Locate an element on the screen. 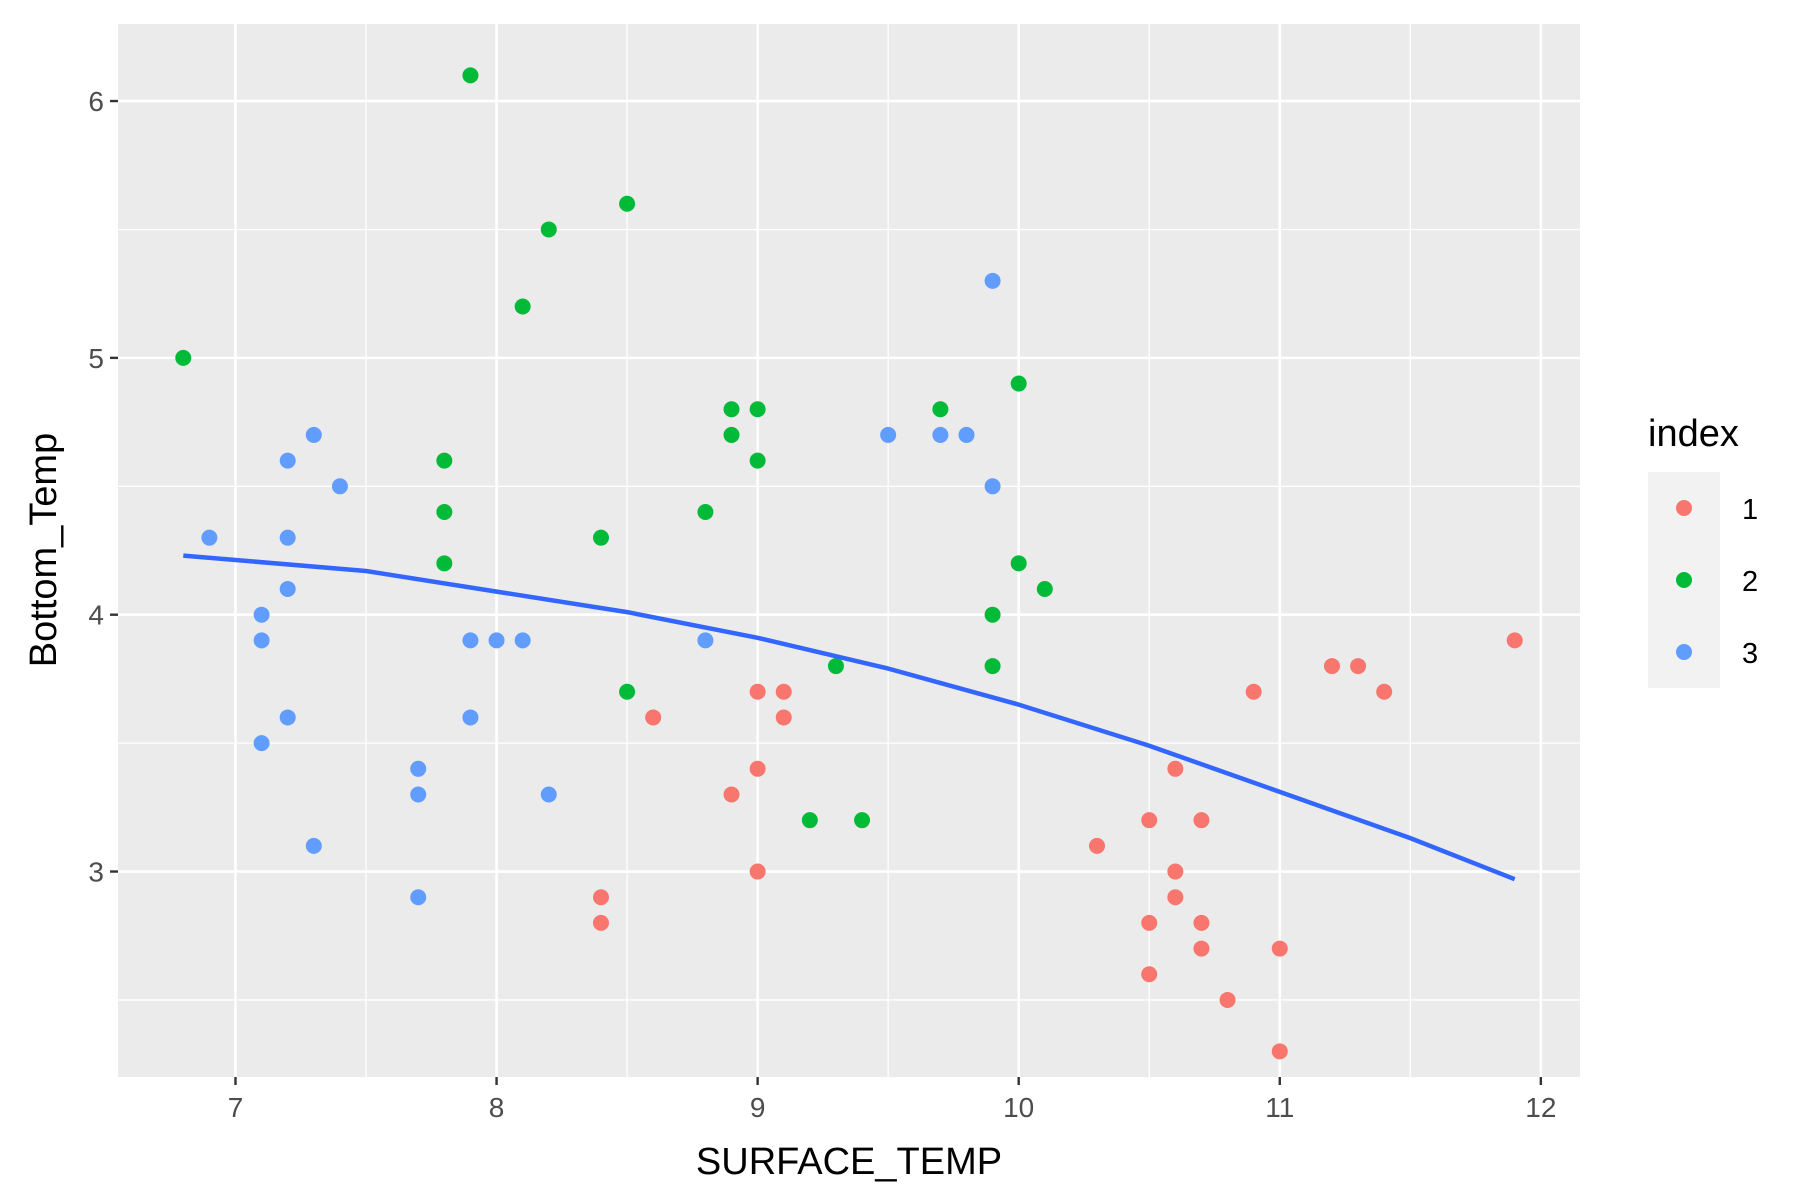 Image resolution: width=1800 pixels, height=1200 pixels. legend-label-1: 1 is located at coordinates (1750, 510).